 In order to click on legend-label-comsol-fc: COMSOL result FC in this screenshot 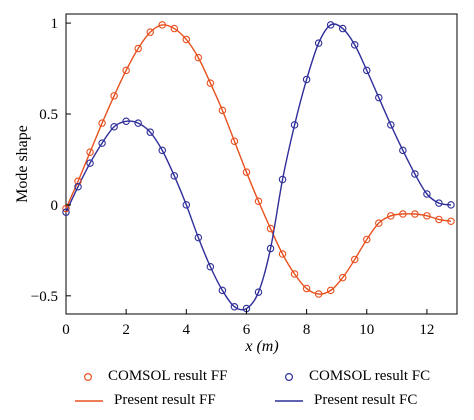, I will do `click(370, 376)`.